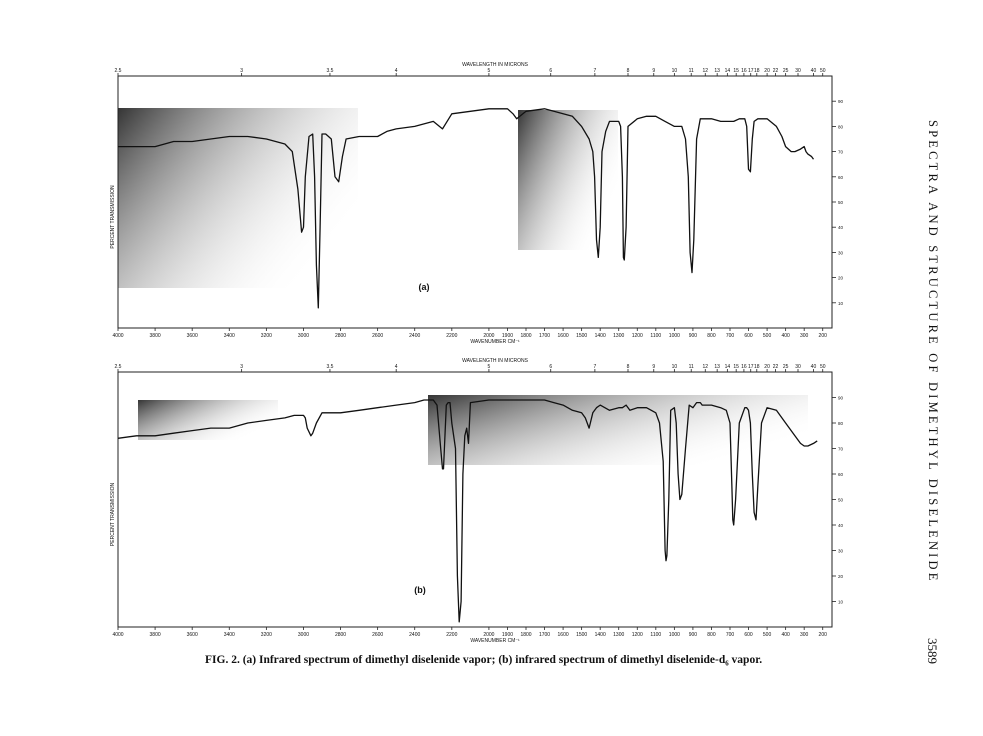 This screenshot has height=736, width=983. I want to click on x2-tick-label: 14, so click(728, 71).